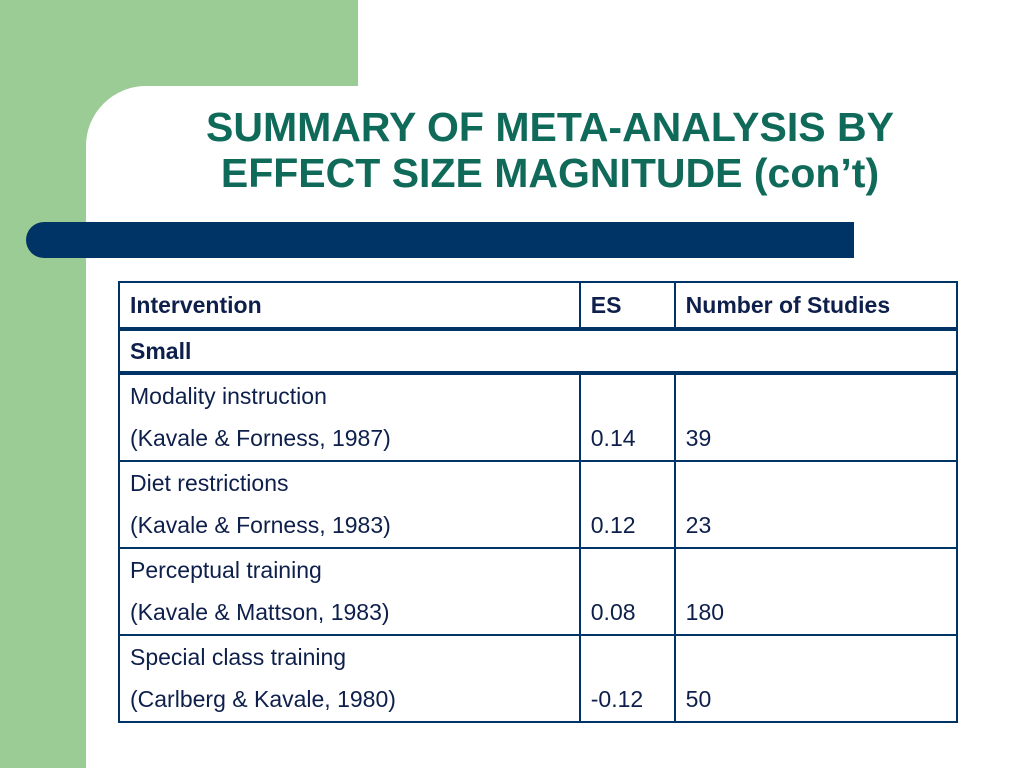  What do you see at coordinates (263, 699) in the screenshot?
I see `intervention-citation: (Carlberg & Kavale, 1980)` at bounding box center [263, 699].